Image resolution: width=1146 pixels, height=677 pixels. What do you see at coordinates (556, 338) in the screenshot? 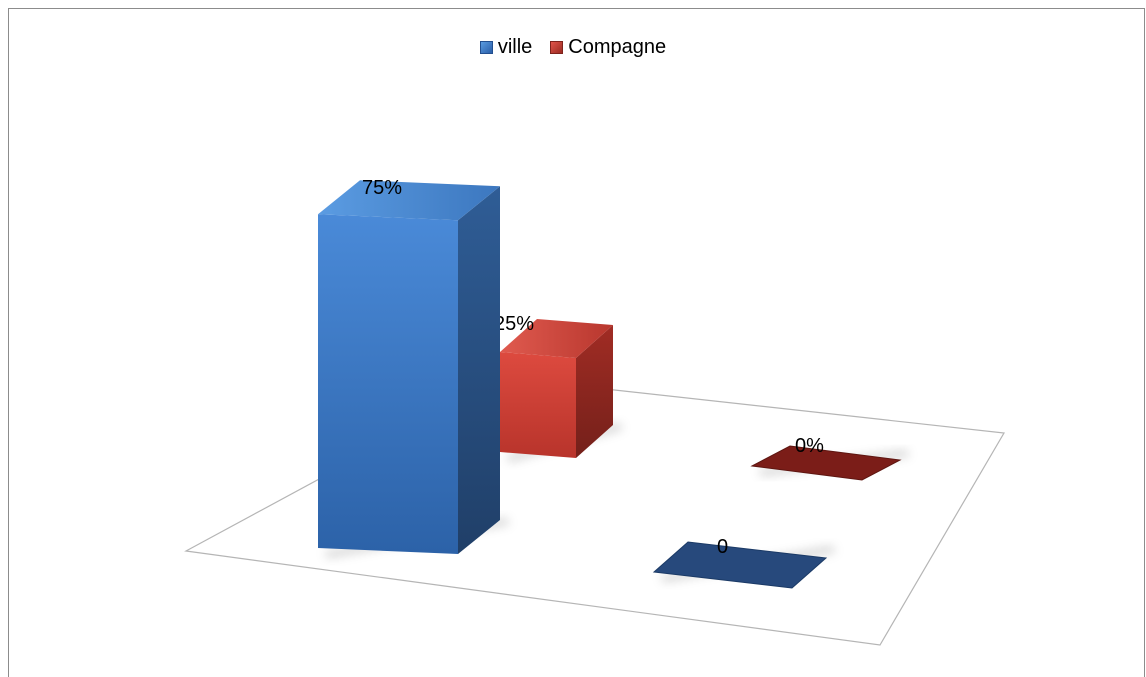
I see `bar-compagne-0-top` at bounding box center [556, 338].